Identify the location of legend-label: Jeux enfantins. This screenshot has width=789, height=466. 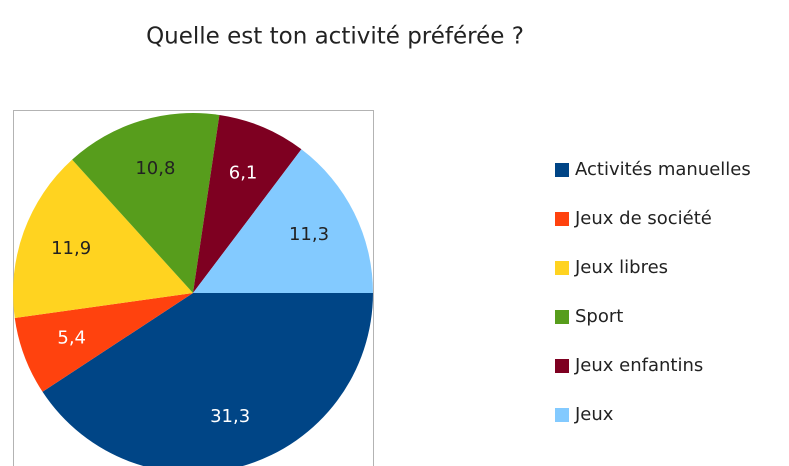
(638, 365).